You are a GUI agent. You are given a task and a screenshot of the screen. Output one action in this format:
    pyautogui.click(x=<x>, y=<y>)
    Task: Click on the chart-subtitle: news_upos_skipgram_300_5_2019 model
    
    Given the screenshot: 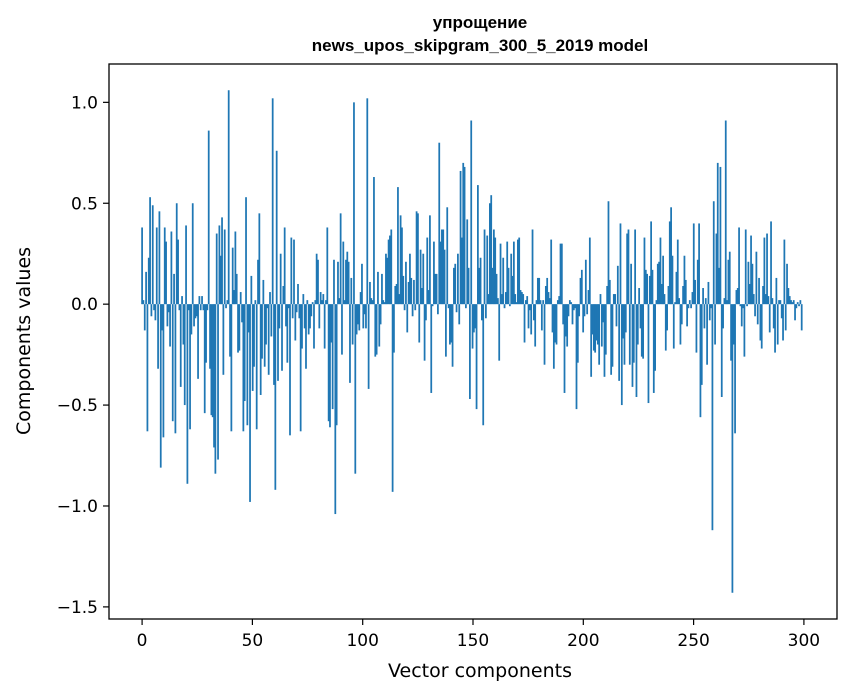 What is the action you would take?
    pyautogui.click(x=480, y=45)
    